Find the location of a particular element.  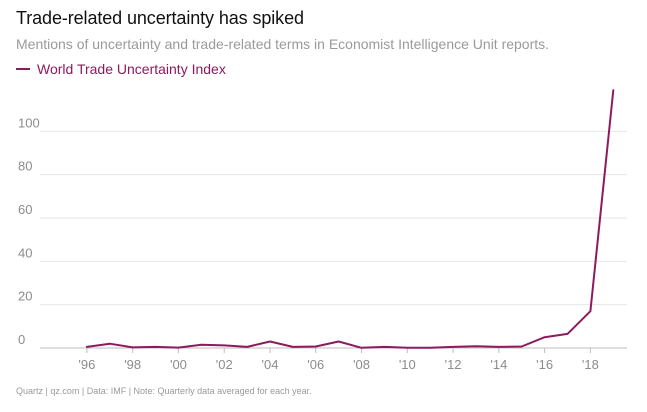

y-tick-label: 60 is located at coordinates (25, 209).